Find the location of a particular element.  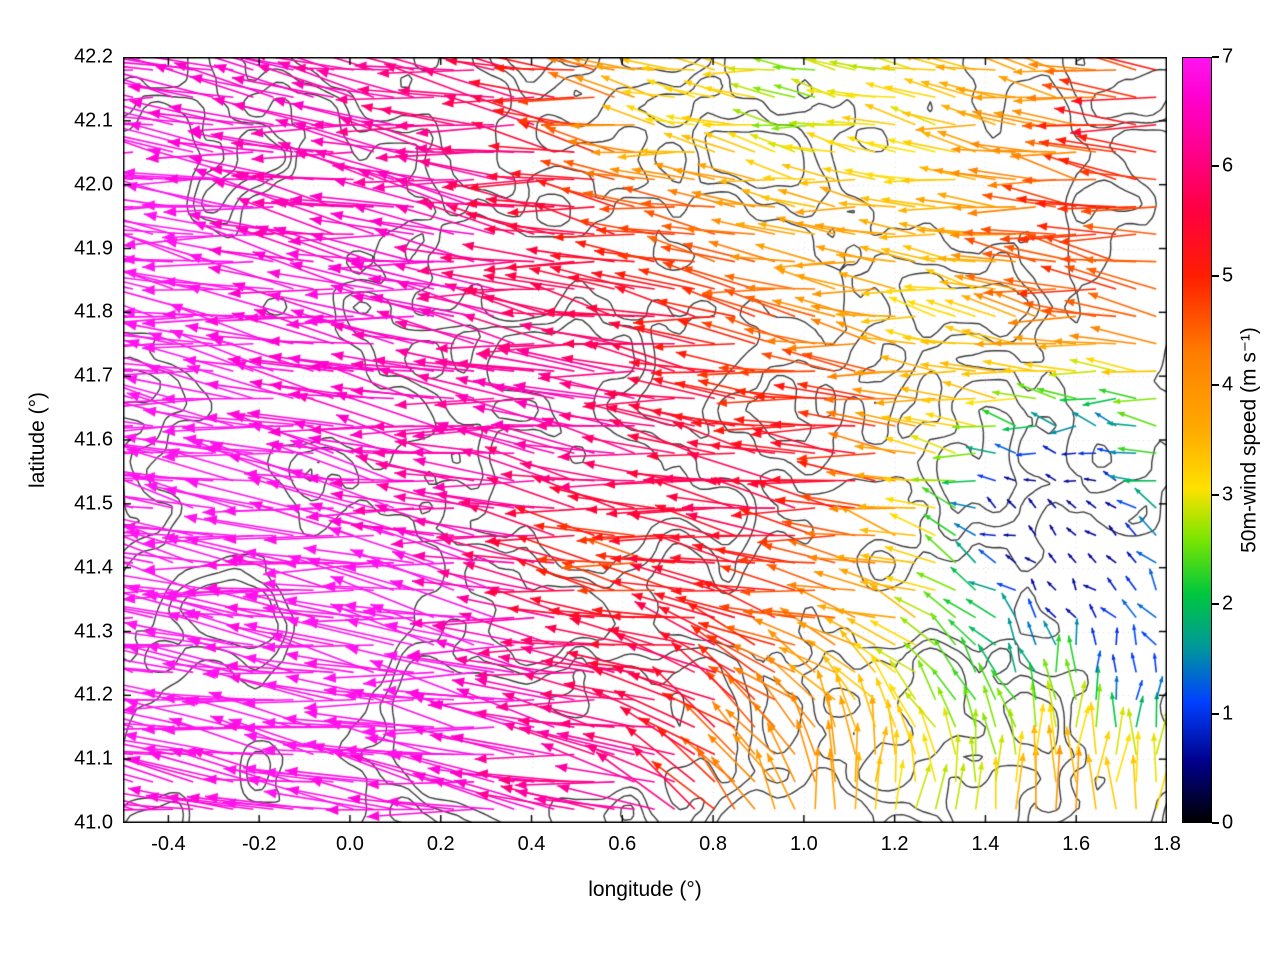

colorbar-tick-label: 2 is located at coordinates (1228, 603).